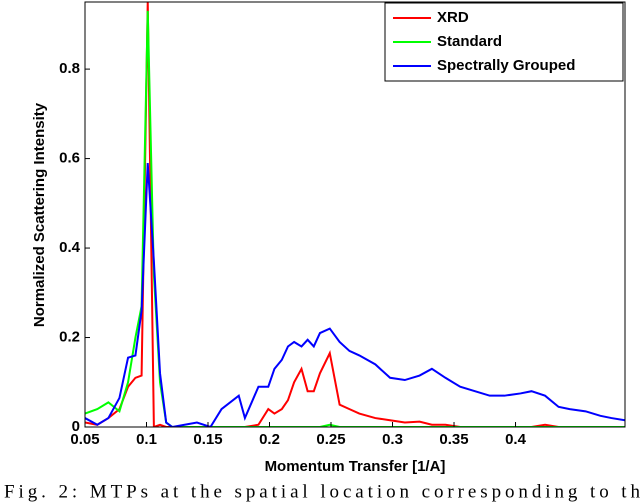 The height and width of the screenshot is (503, 640). Describe the element at coordinates (84, 439) in the screenshot. I see `x-tick-label: 0.05` at that location.